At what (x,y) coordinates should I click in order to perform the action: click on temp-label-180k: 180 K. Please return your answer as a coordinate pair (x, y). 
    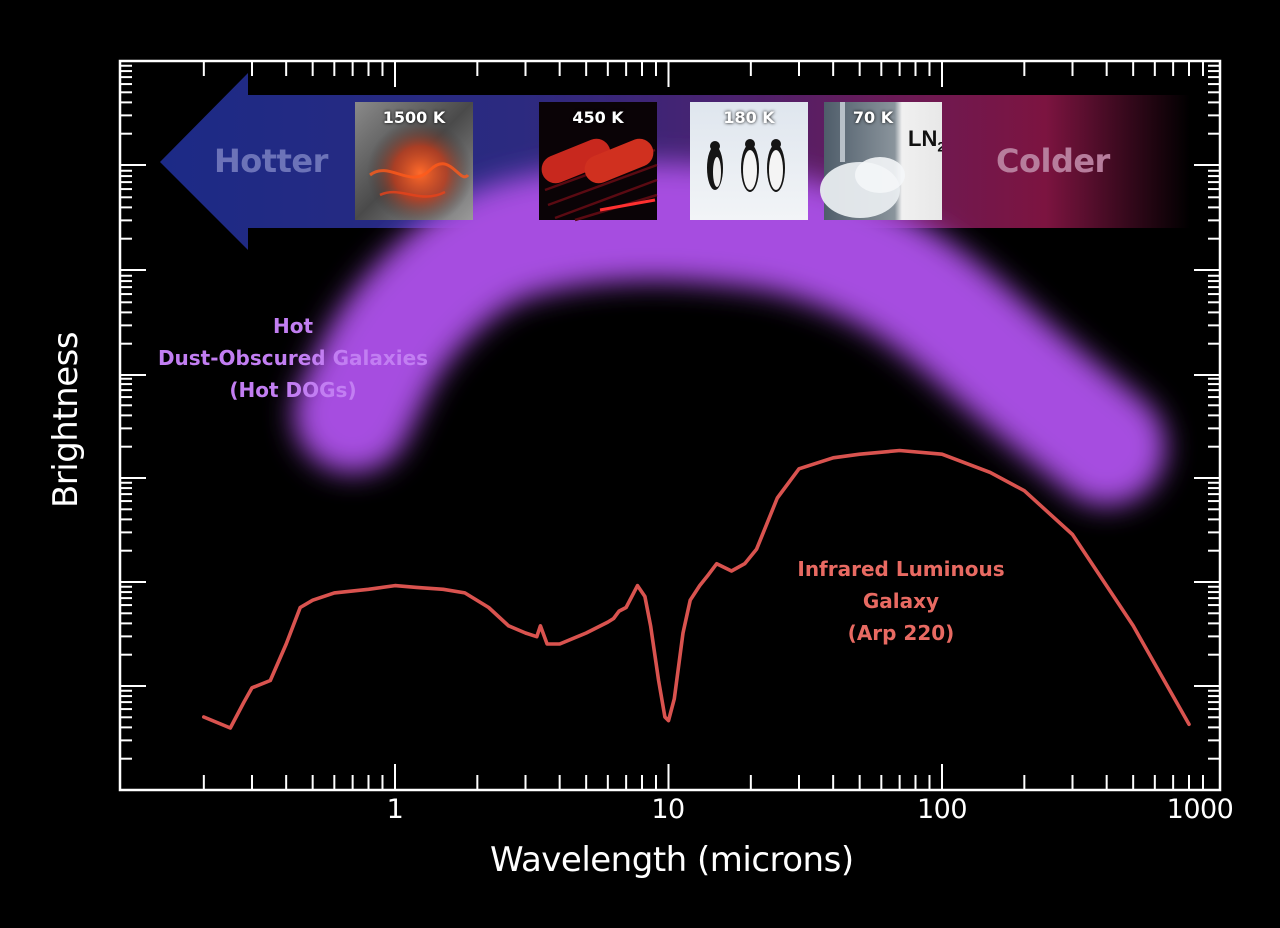
    Looking at the image, I should click on (749, 117).